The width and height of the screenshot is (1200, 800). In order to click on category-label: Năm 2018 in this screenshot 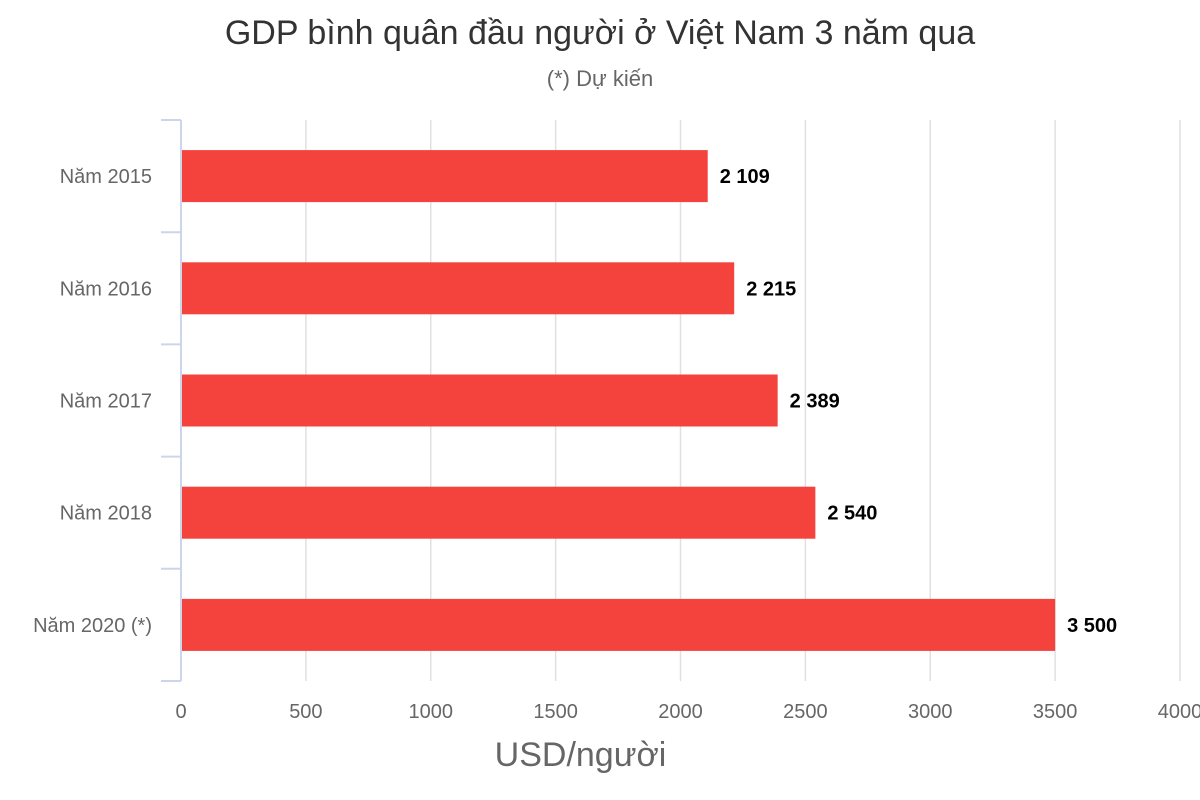, I will do `click(106, 514)`.